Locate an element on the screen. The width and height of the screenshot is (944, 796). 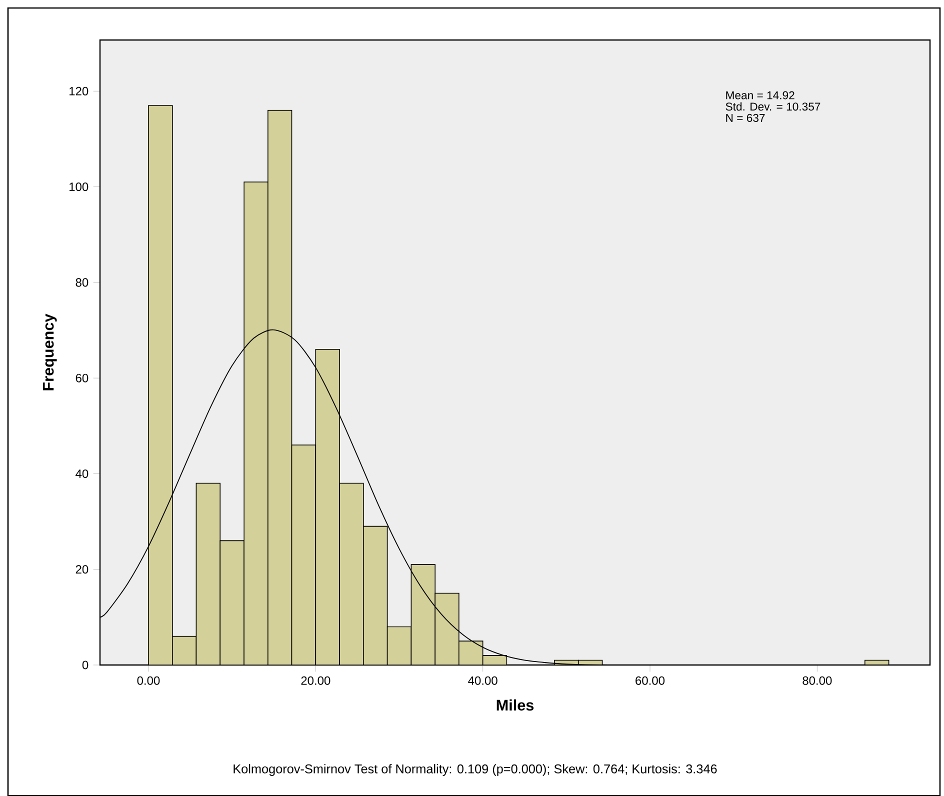
y-tick-label: 120 is located at coordinates (79, 91).